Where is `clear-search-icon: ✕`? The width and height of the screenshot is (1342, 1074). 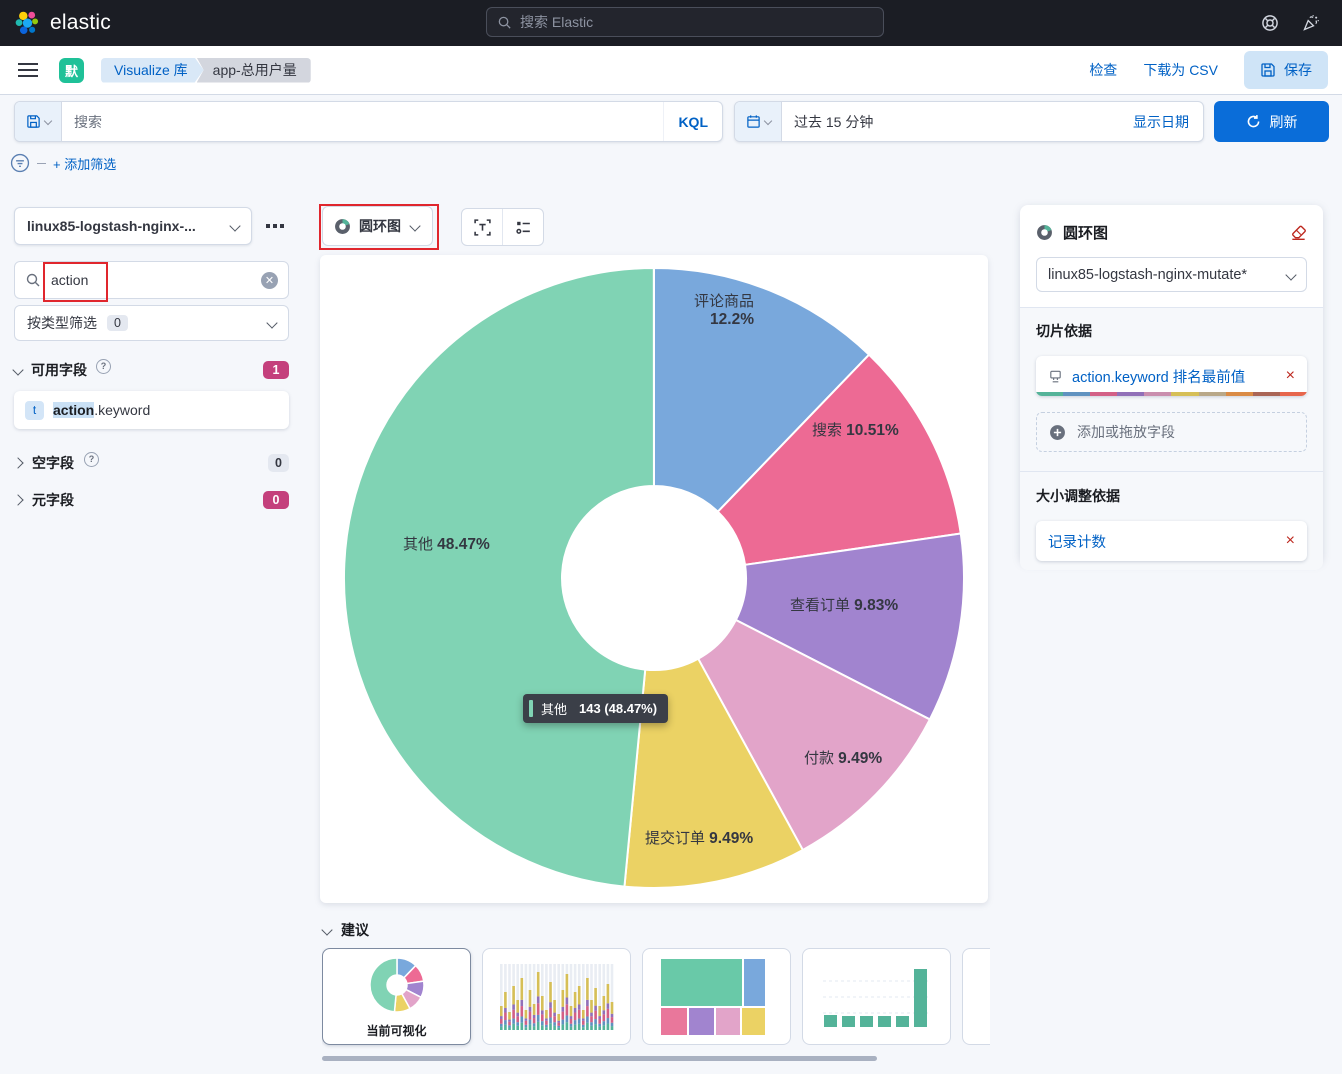
clear-search-icon: ✕ is located at coordinates (269, 280).